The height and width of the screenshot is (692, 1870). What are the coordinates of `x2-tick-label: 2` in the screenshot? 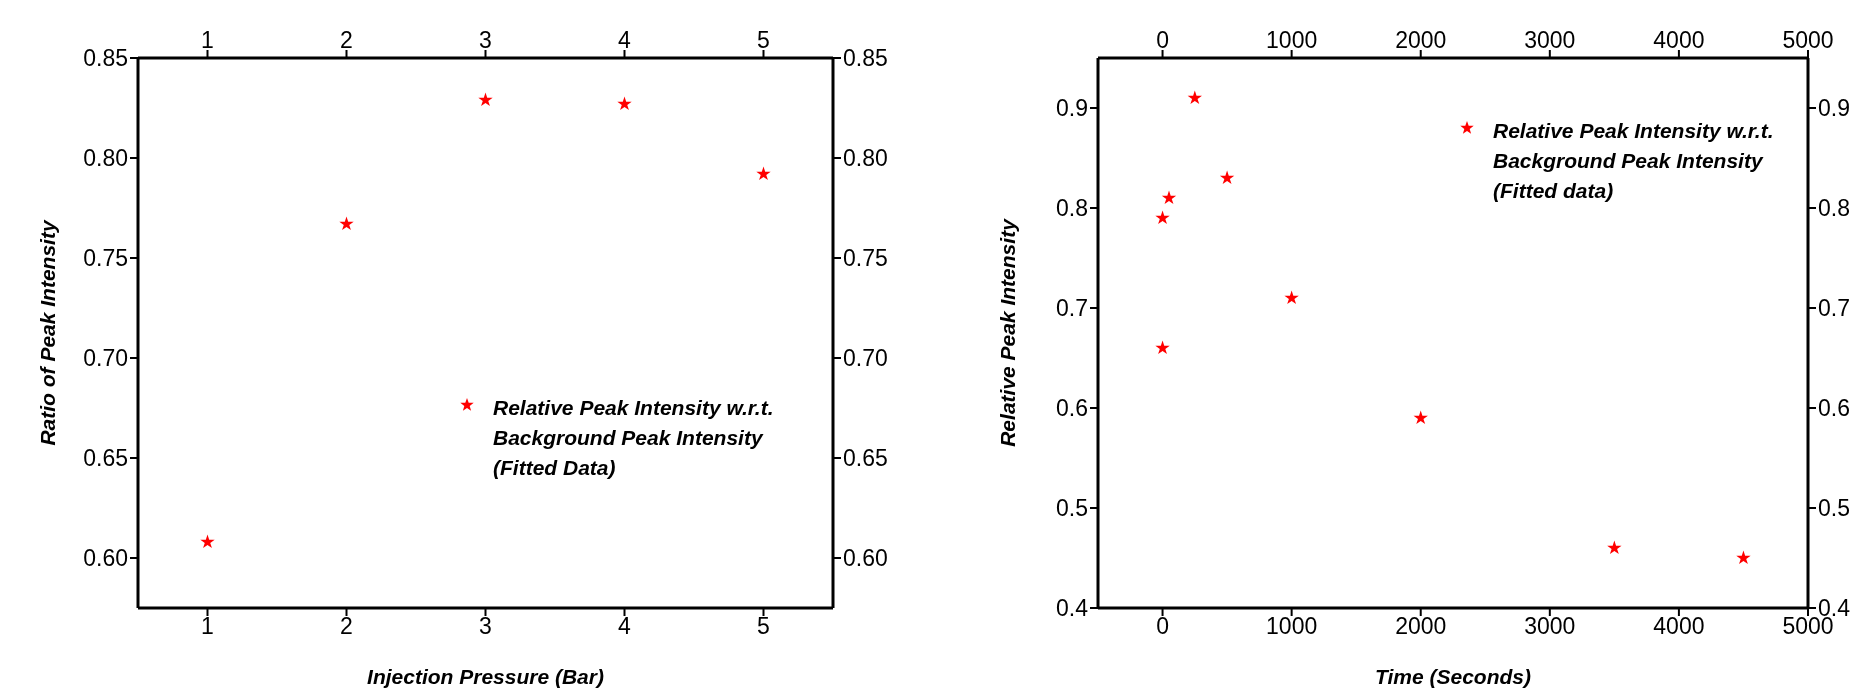 It's located at (346, 626).